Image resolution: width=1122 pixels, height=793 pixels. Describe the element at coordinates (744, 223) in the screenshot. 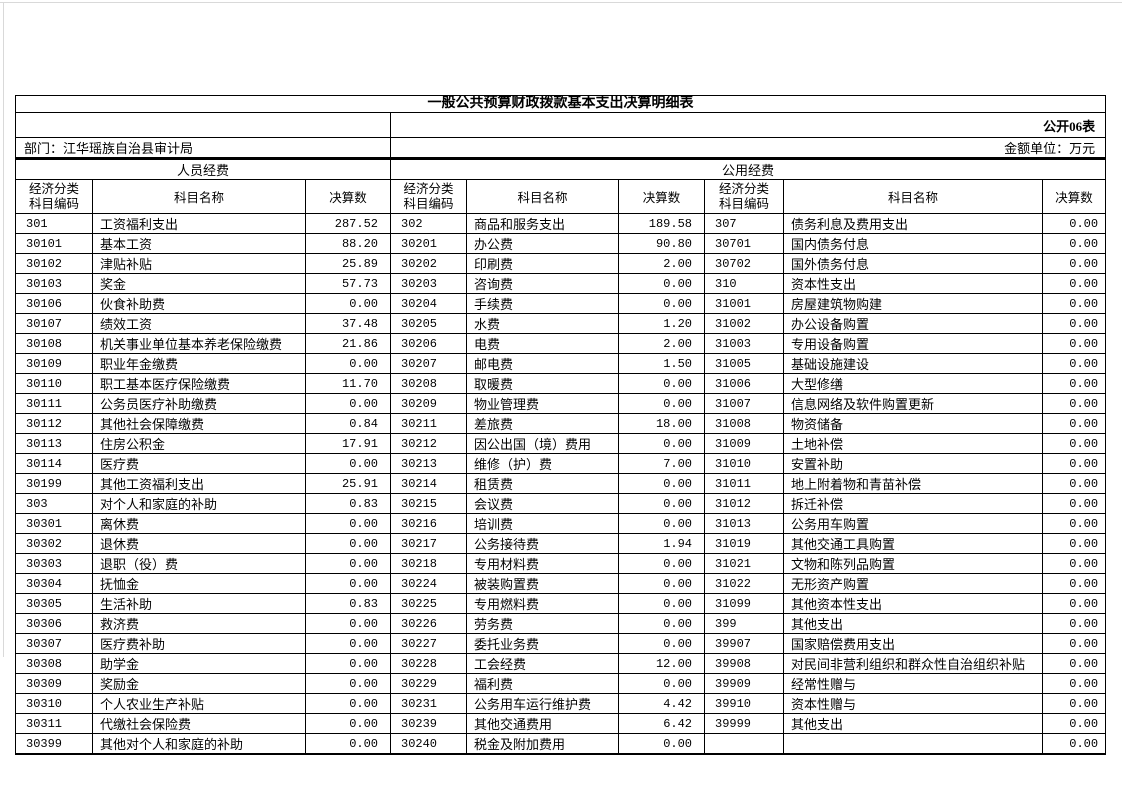

I see `cell-subject-code: 307` at that location.